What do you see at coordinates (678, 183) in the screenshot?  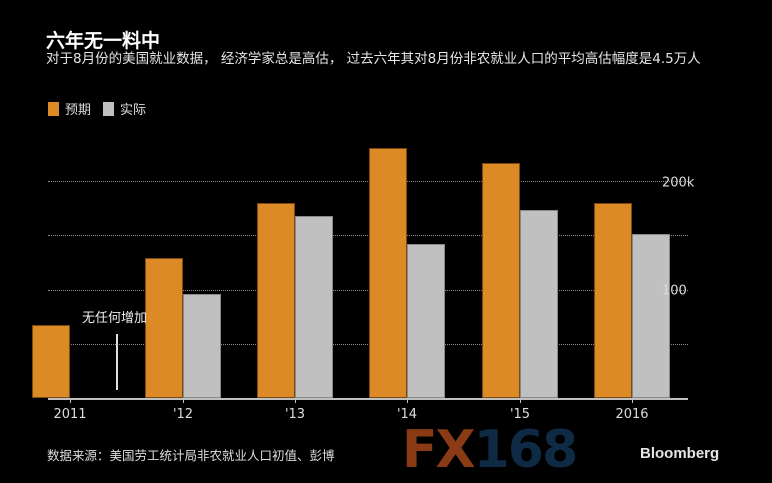 I see `y-label-200k: 200k` at bounding box center [678, 183].